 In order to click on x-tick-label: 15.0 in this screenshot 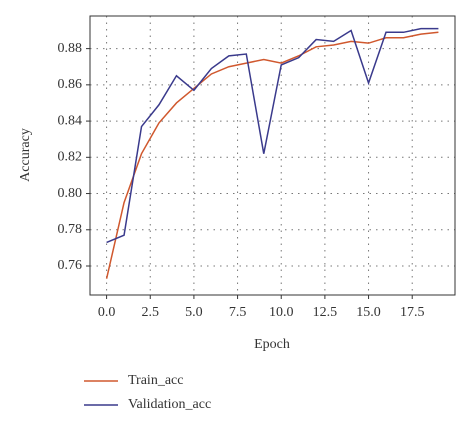, I will do `click(368, 312)`.